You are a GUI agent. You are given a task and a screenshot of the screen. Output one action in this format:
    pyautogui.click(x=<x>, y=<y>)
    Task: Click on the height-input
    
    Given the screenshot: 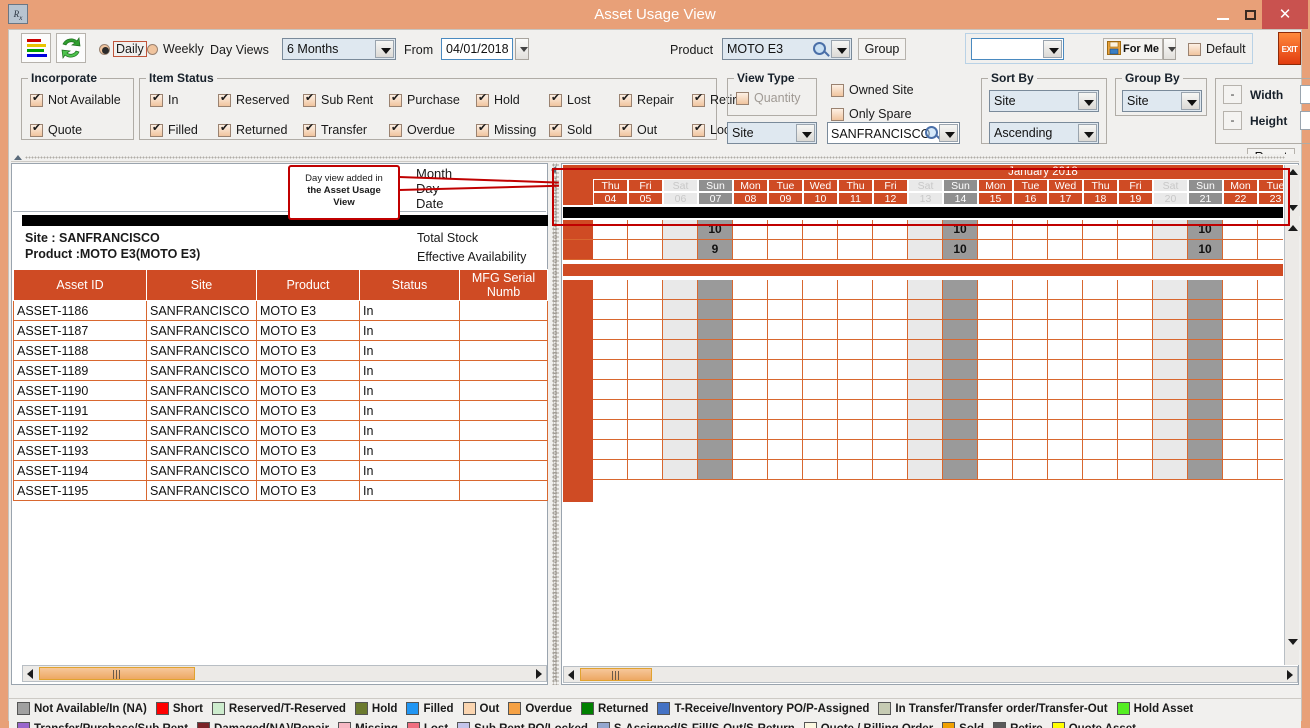 What is the action you would take?
    pyautogui.click(x=1305, y=120)
    